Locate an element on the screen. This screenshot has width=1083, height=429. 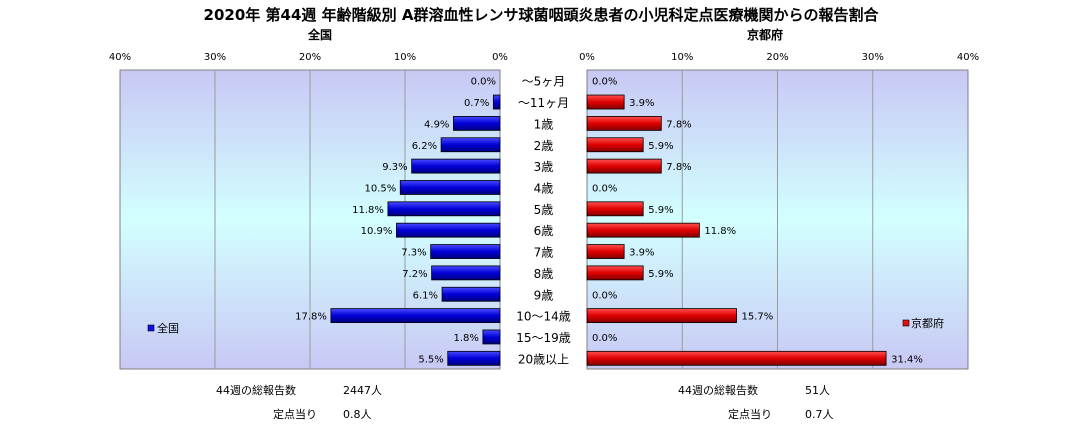
x-tick-label-national: 40% is located at coordinates (120, 57).